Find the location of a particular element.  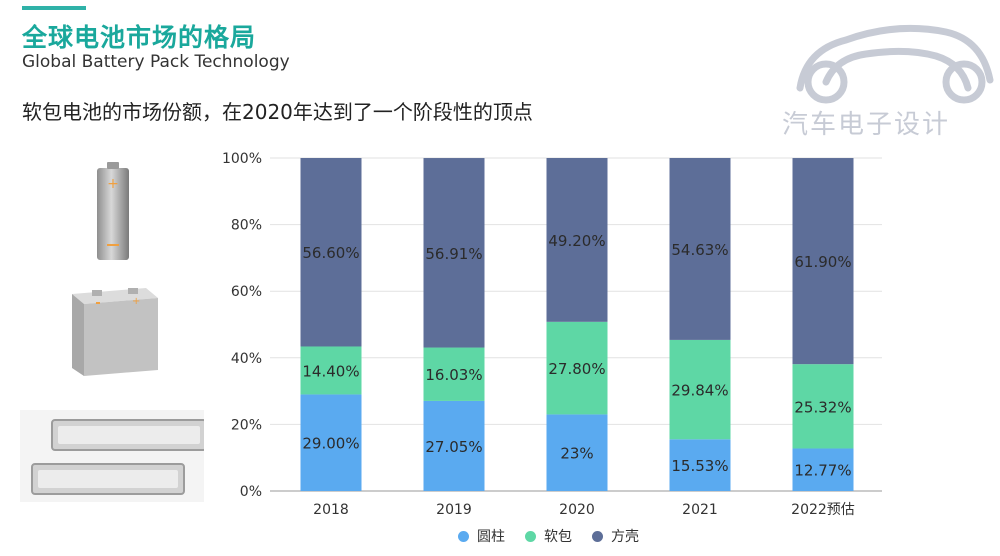

data-label: 61.90% is located at coordinates (822, 262).